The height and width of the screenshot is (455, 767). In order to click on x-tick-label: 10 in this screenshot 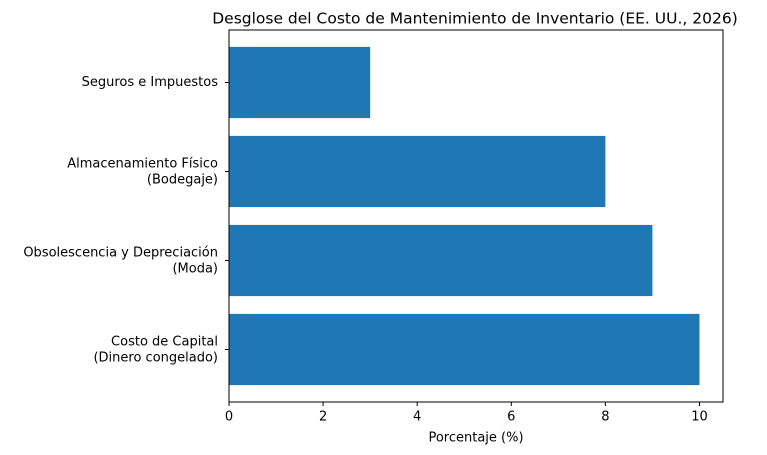, I will do `click(699, 417)`.